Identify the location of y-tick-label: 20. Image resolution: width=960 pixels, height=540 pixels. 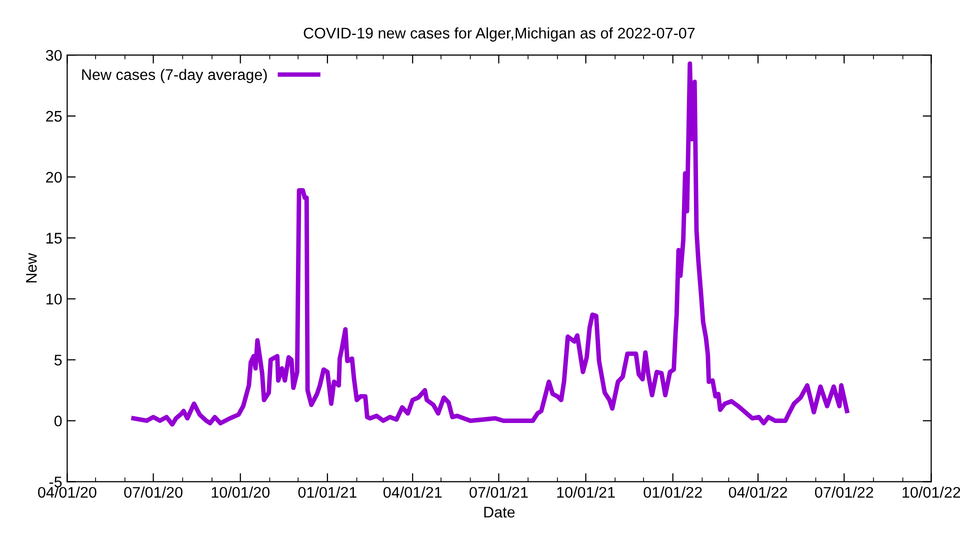
(54, 177).